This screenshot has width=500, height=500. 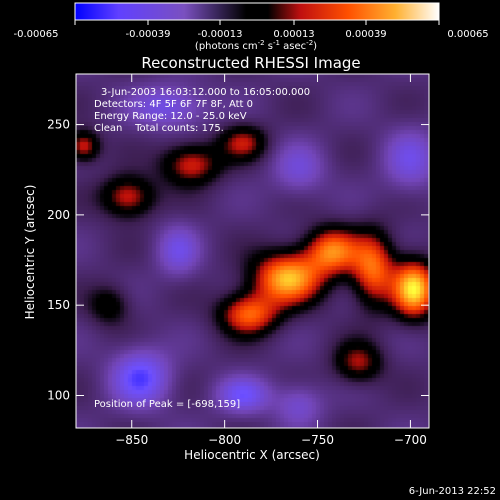 What do you see at coordinates (58, 395) in the screenshot?
I see `y-tick-label: 100` at bounding box center [58, 395].